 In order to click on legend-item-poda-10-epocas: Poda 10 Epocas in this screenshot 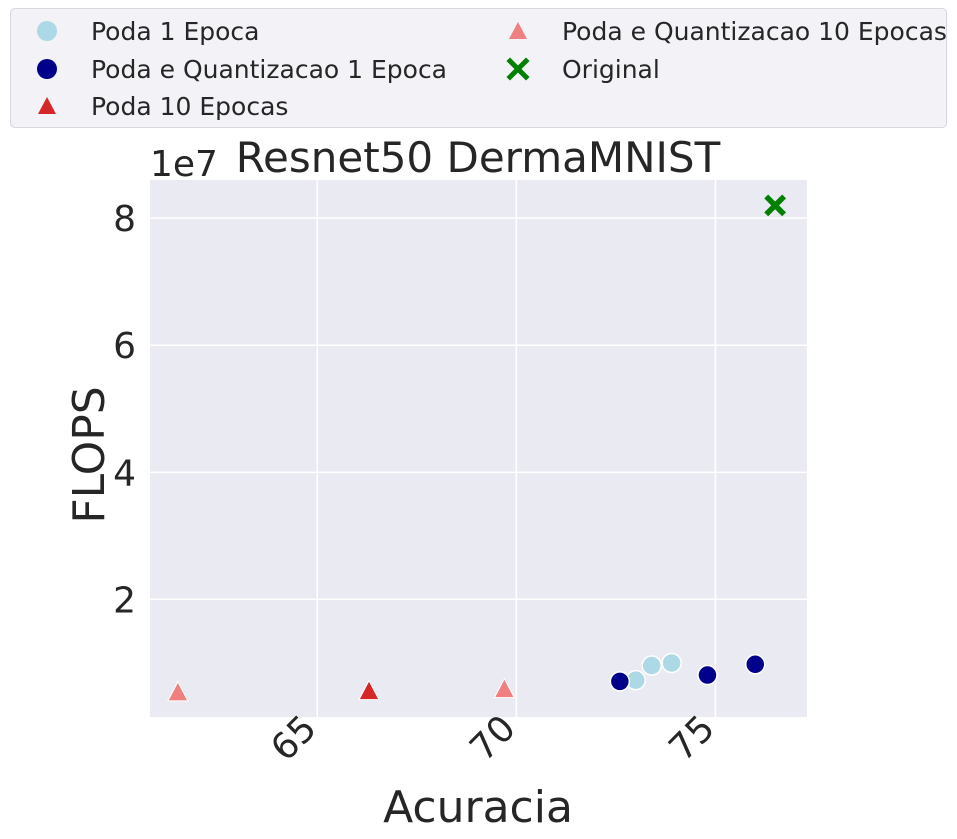, I will do `click(152, 106)`.